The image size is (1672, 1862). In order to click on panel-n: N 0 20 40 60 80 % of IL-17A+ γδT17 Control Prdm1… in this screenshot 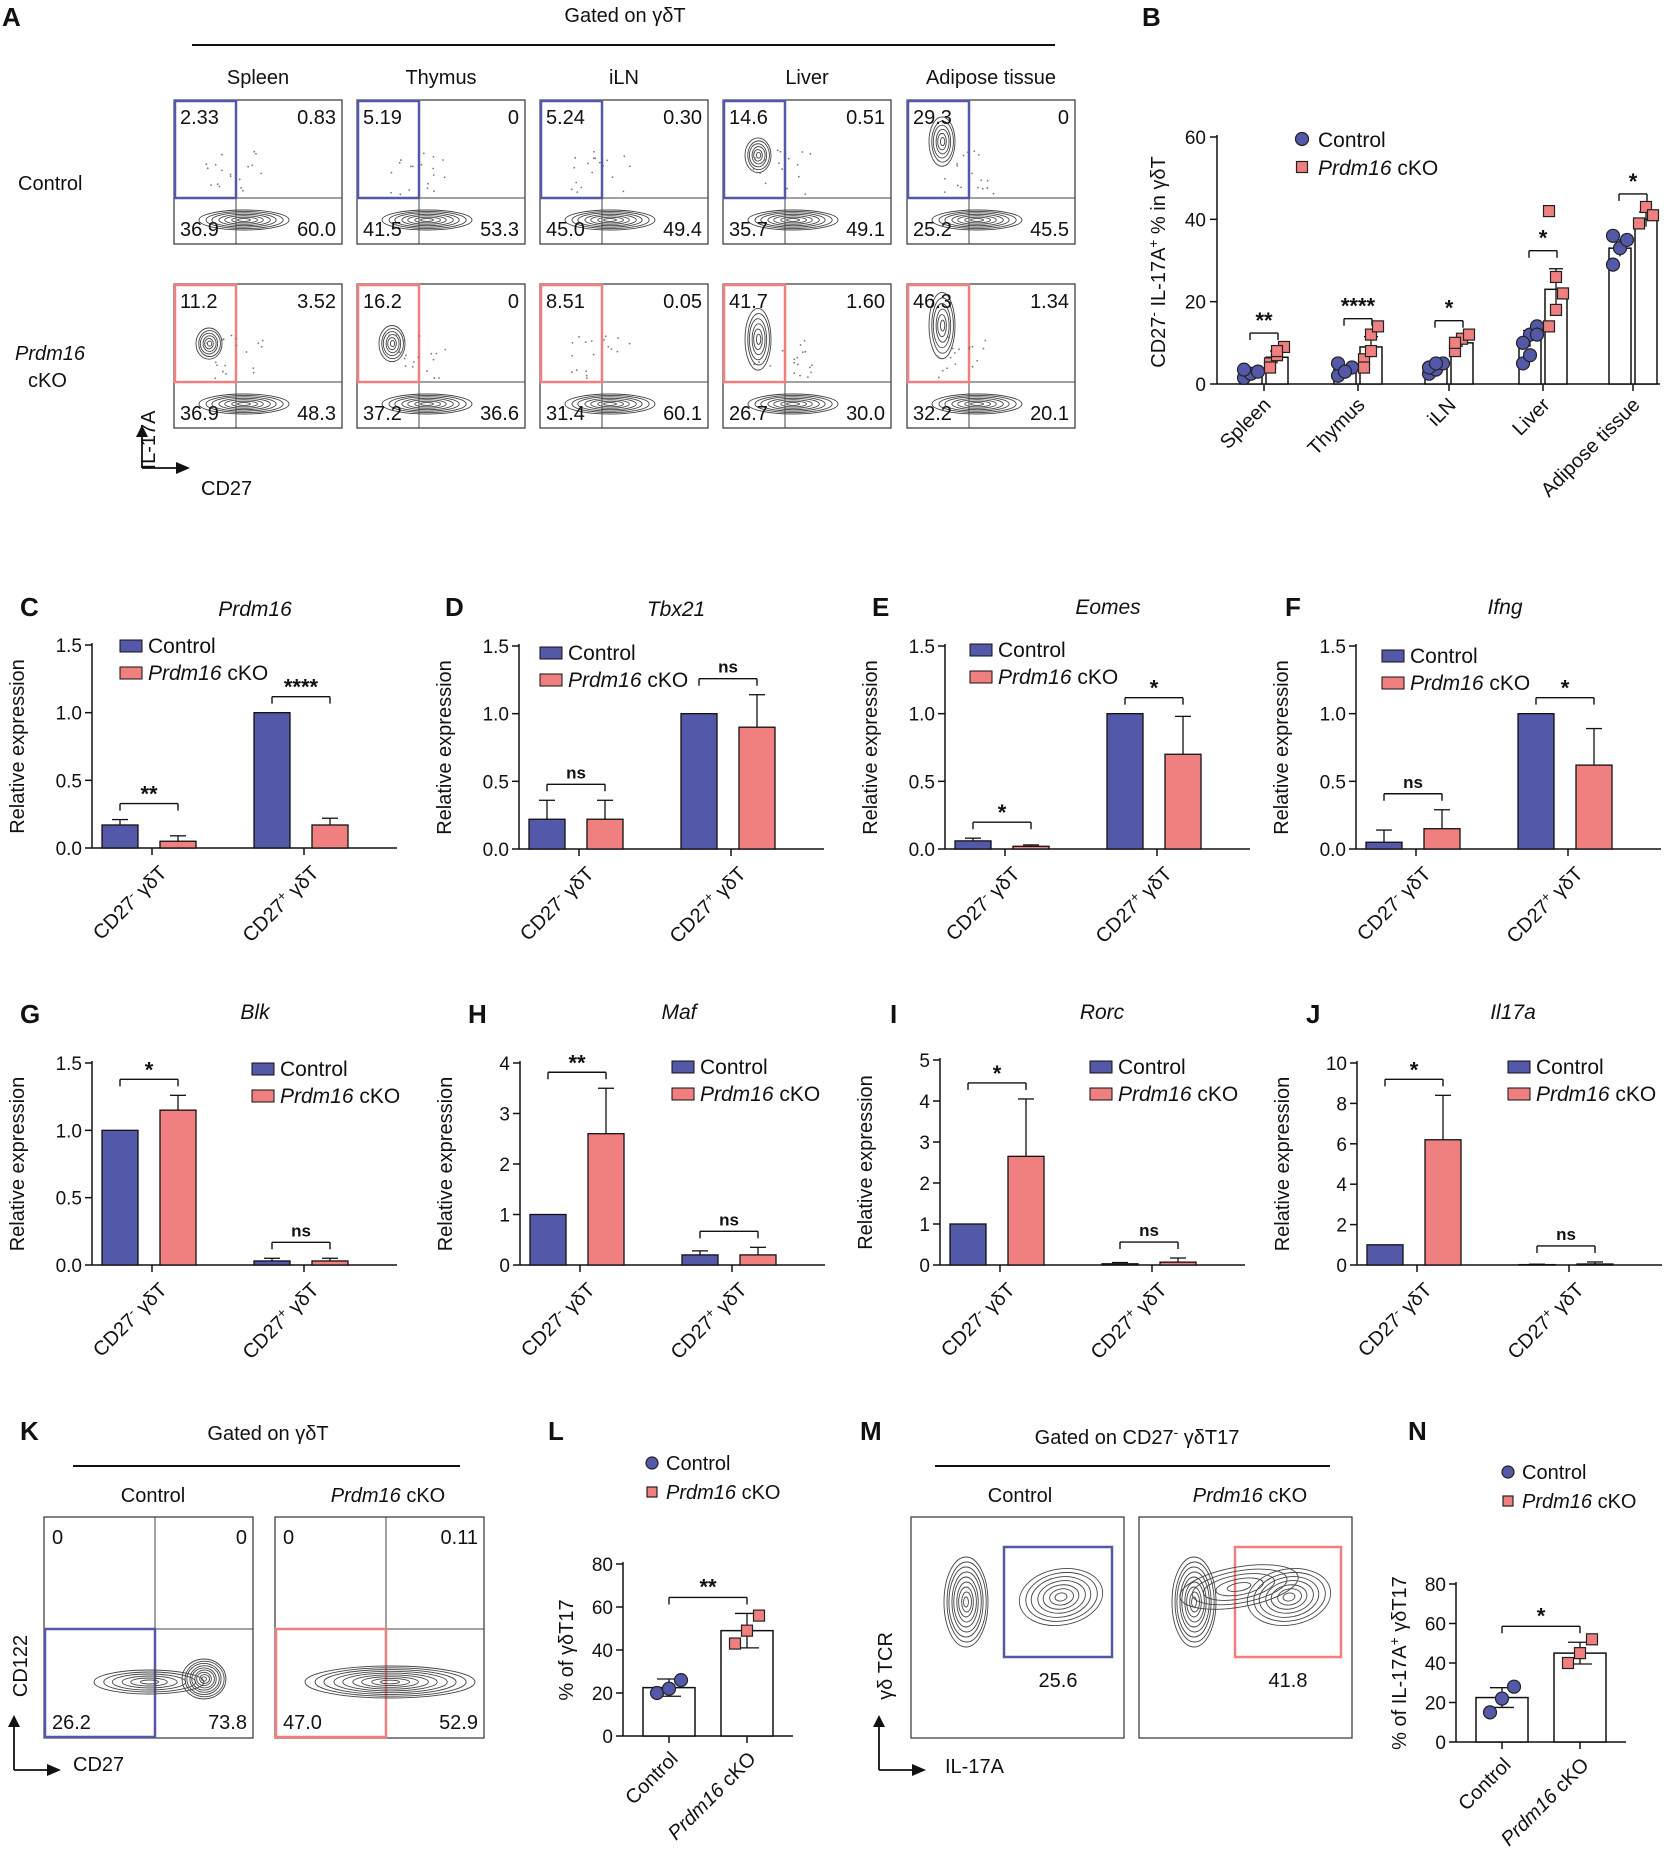, I will do `click(1512, 1633)`.